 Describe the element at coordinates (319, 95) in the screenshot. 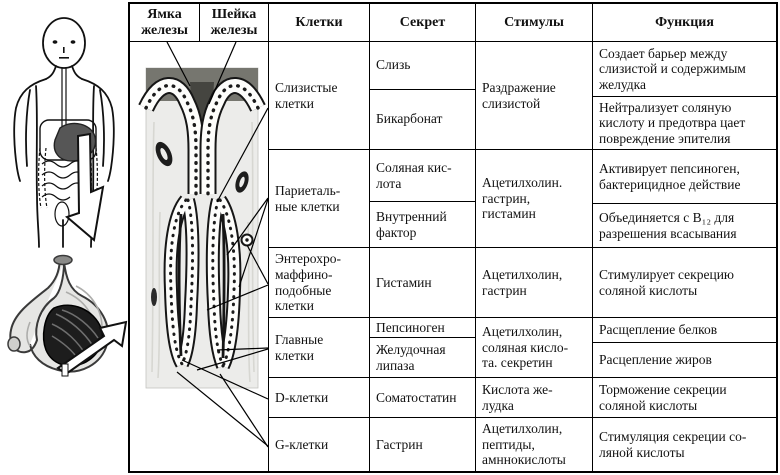

I see `cell-type-mucous: Слизистые клетки` at that location.